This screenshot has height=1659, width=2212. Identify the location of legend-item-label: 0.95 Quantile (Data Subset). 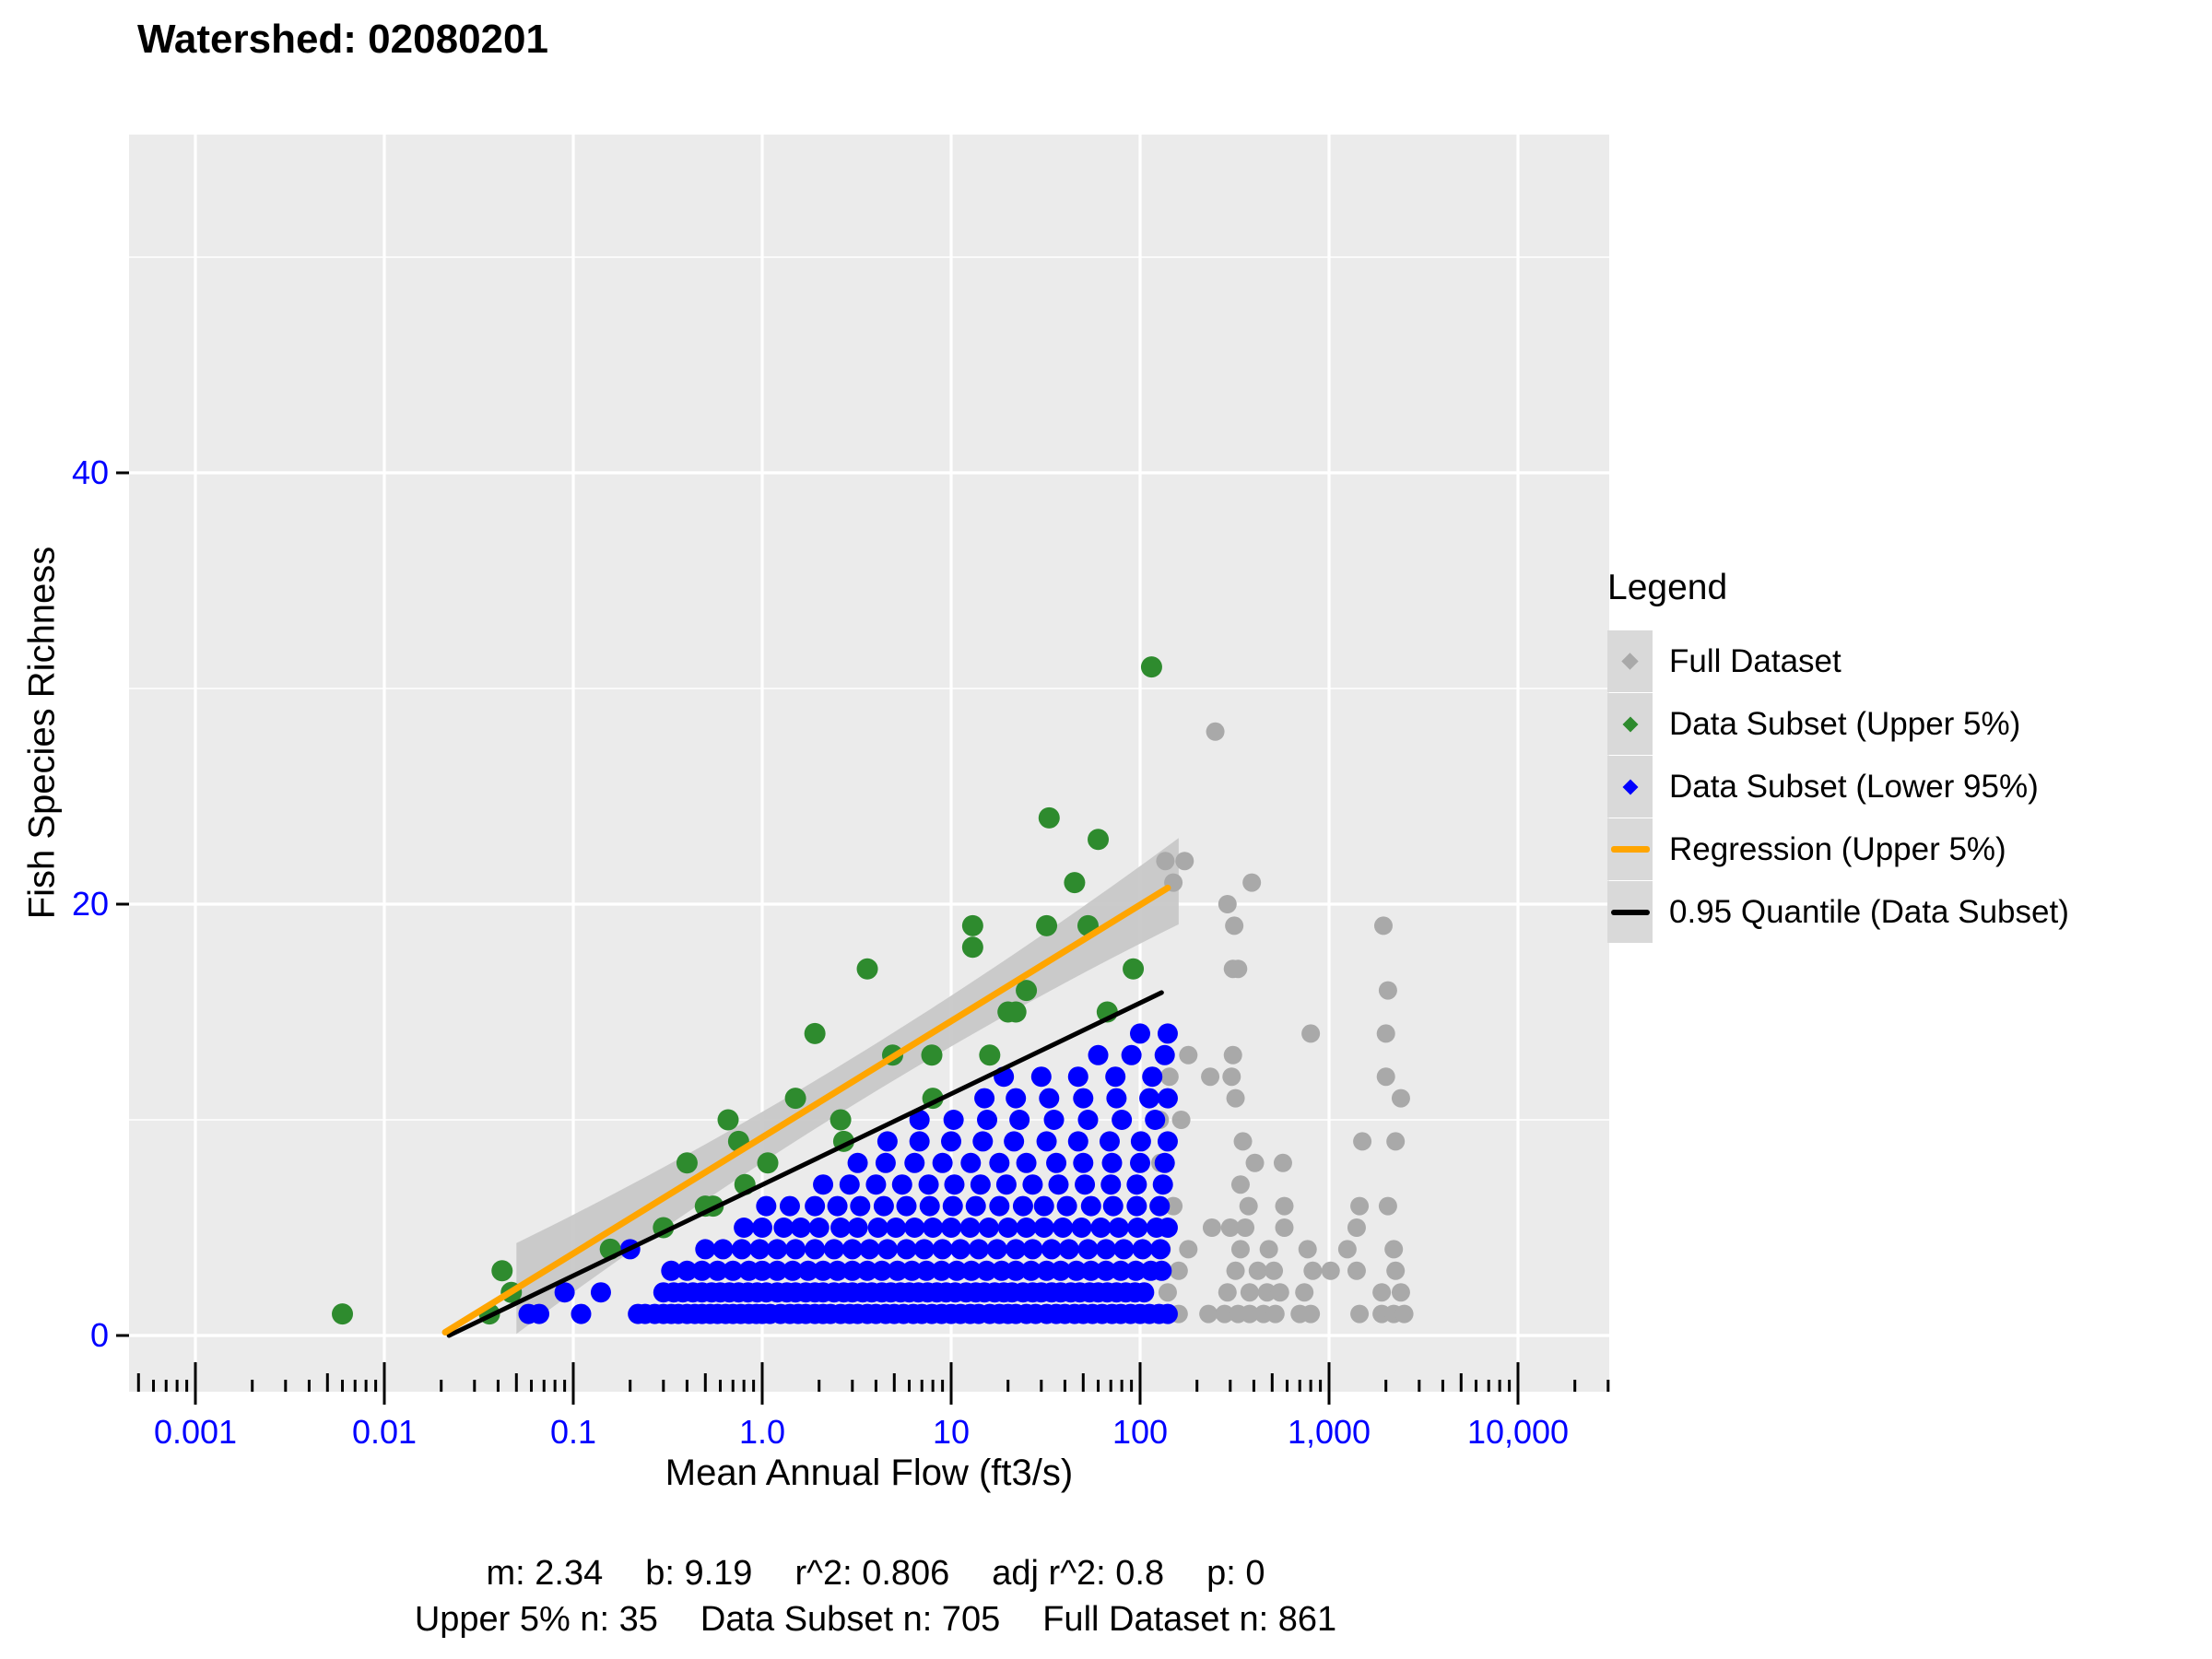
(1869, 911).